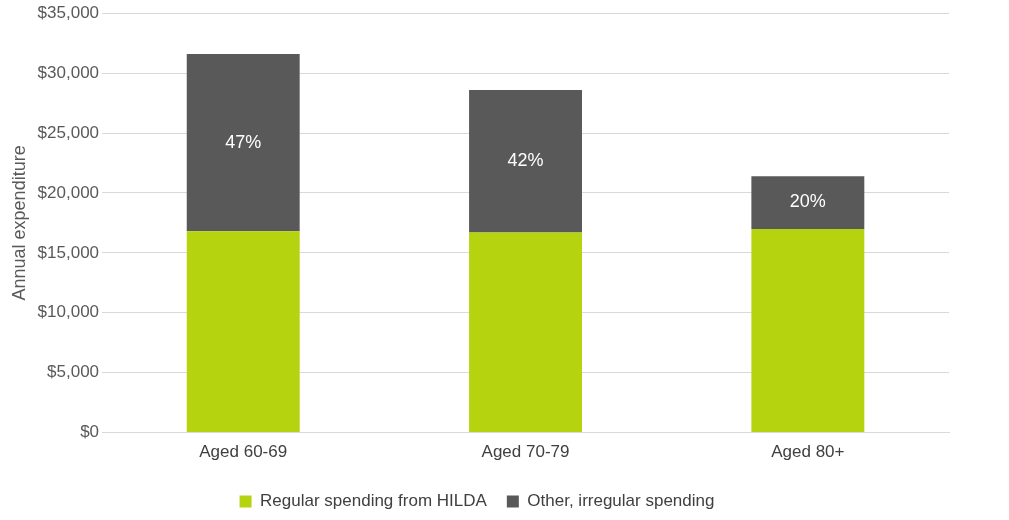 The height and width of the screenshot is (520, 1009). Describe the element at coordinates (243, 452) in the screenshot. I see `x-tick-label: Aged 60-69` at that location.